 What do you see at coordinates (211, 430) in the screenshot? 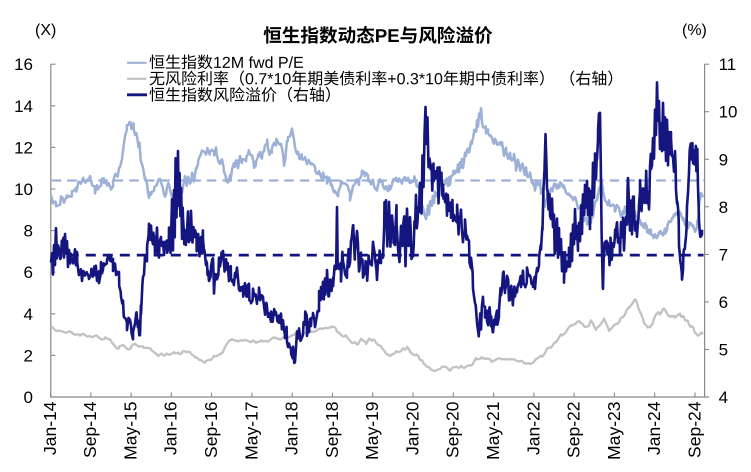
I see `svg-text: Sep-16` at bounding box center [211, 430].